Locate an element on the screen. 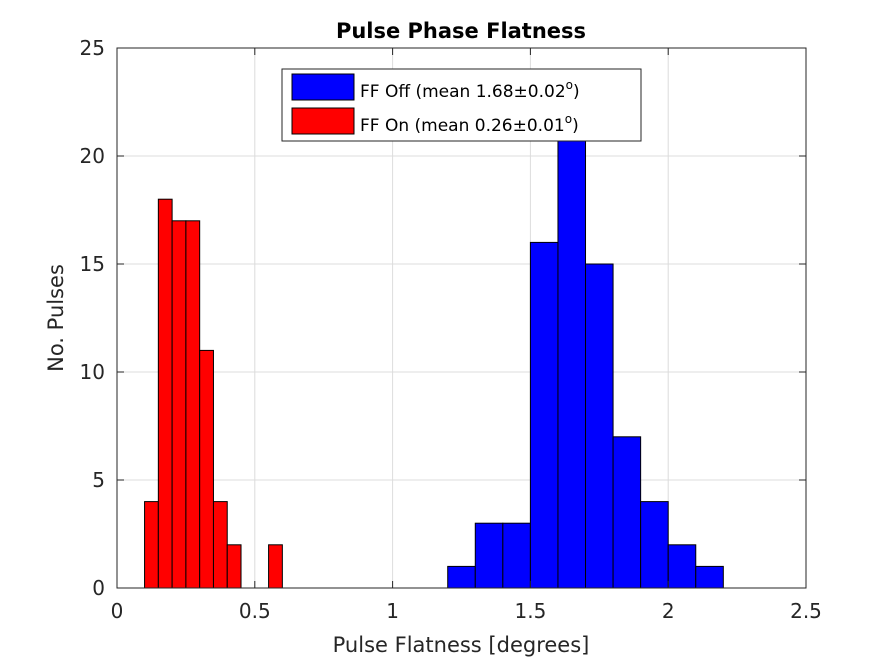  legend-degree-ff-on: o is located at coordinates (568, 119).